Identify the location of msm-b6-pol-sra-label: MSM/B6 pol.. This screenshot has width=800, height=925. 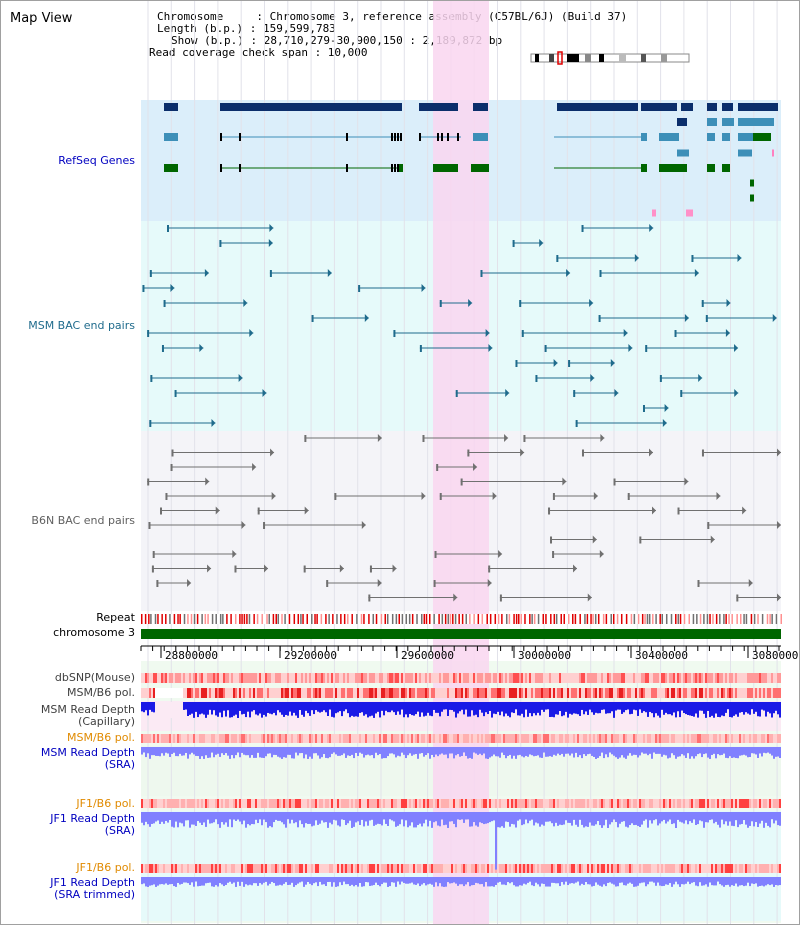
(101, 737).